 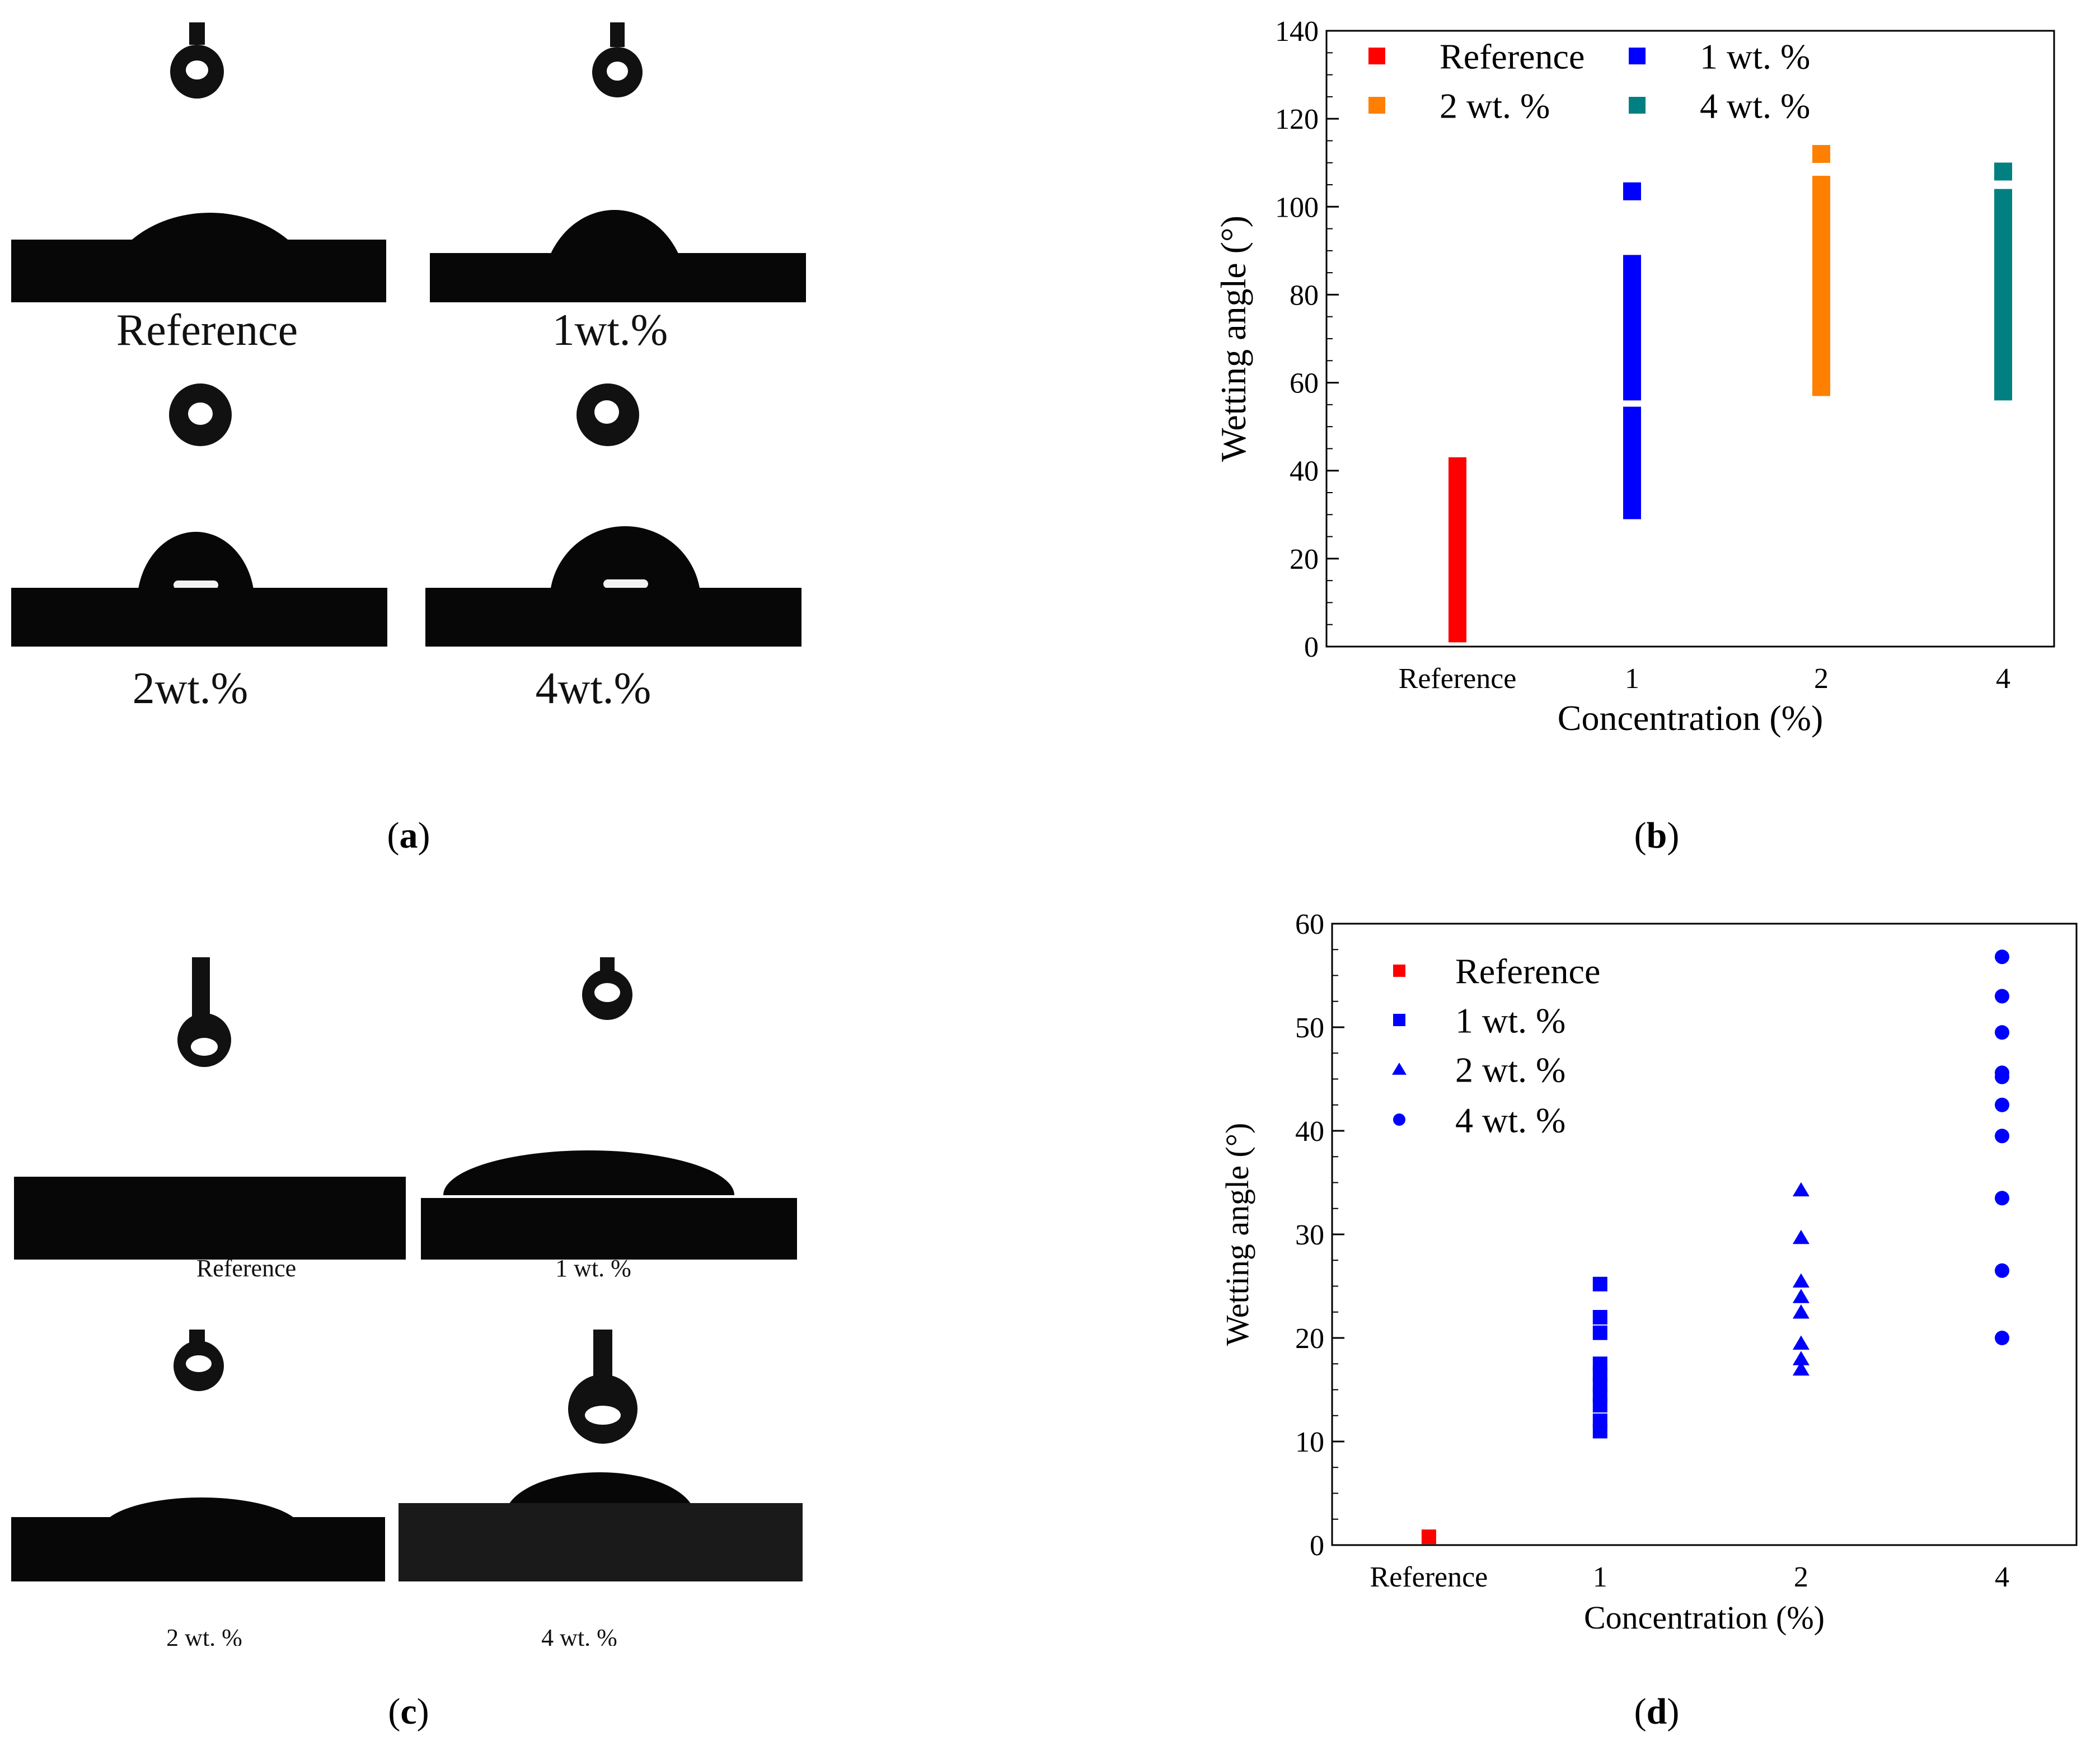 I want to click on droplet-image-reference, so click(x=198, y=162).